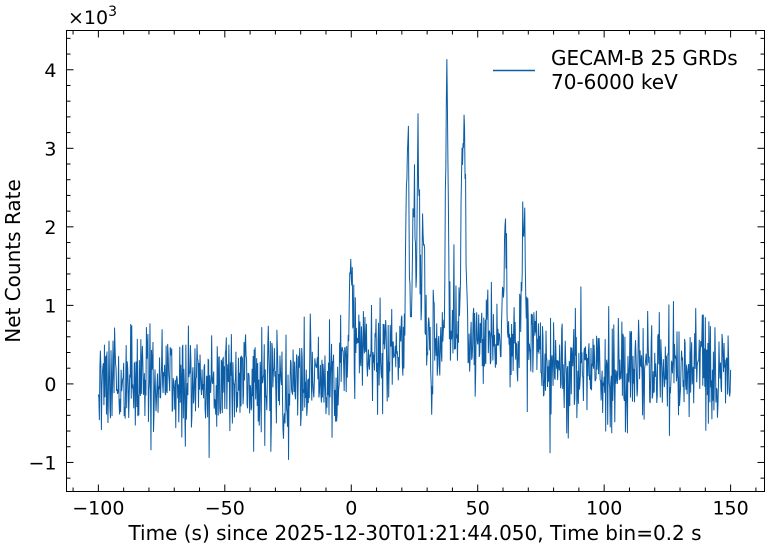 This screenshot has width=768, height=551. What do you see at coordinates (50, 385) in the screenshot?
I see `y-tick-label: 0` at bounding box center [50, 385].